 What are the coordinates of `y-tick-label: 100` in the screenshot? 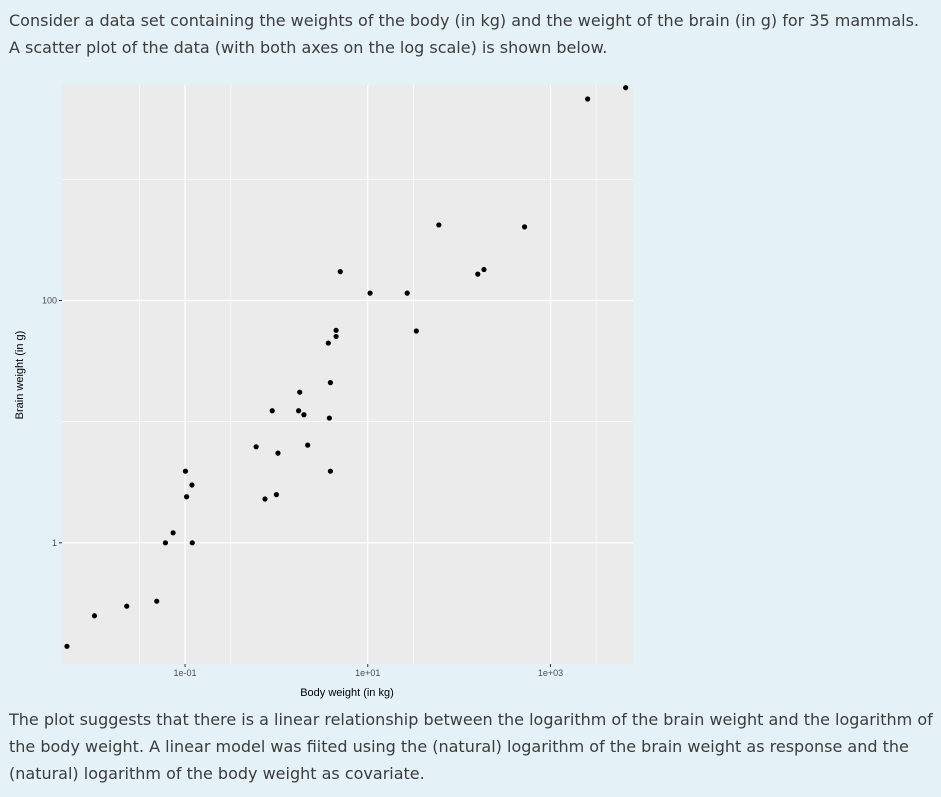 It's located at (49, 300).